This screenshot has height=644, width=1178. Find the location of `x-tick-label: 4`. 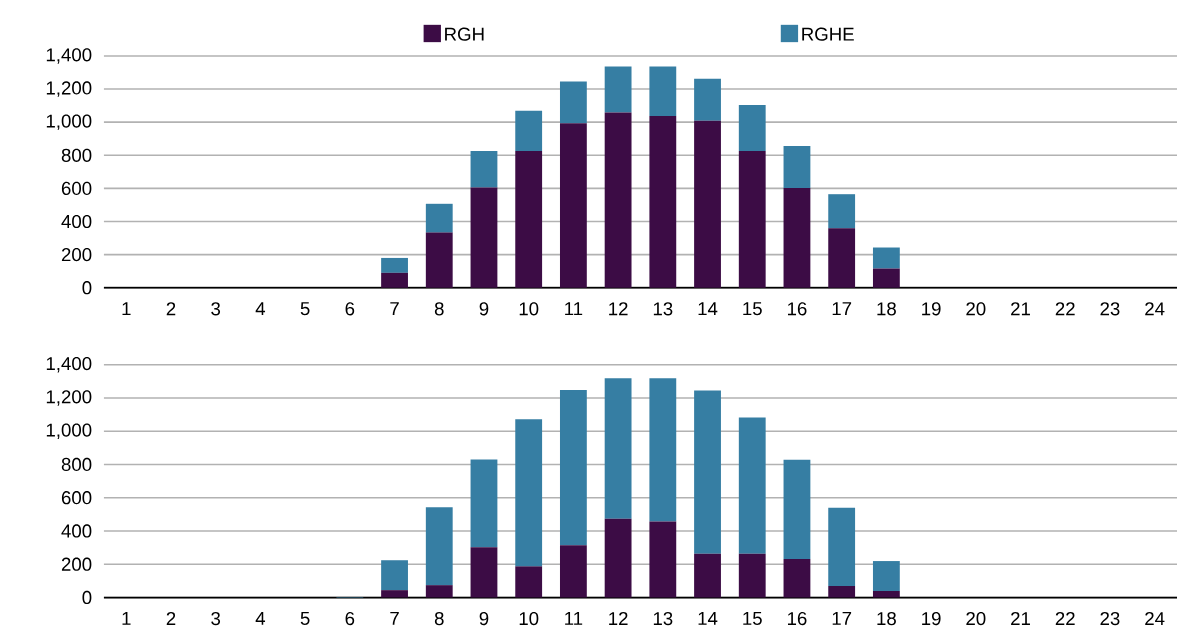

x-tick-label: 4 is located at coordinates (260, 308).